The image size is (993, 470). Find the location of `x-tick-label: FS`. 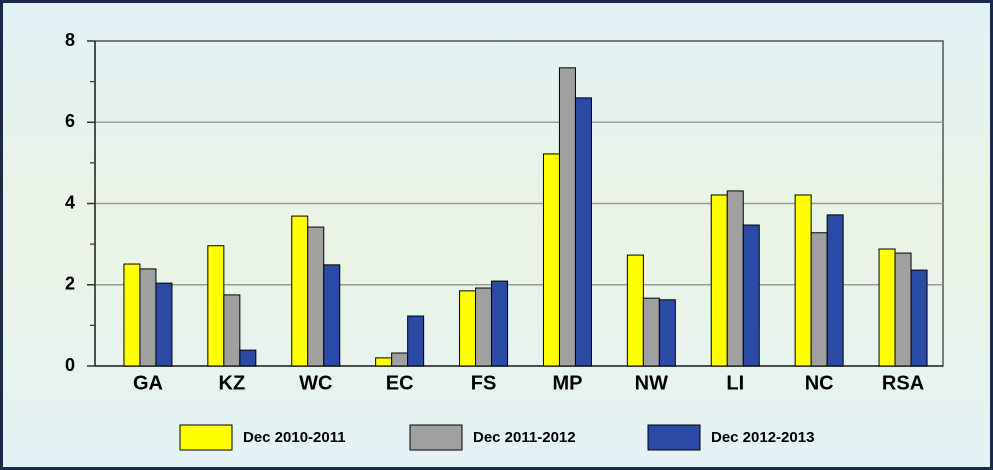

x-tick-label: FS is located at coordinates (484, 383).